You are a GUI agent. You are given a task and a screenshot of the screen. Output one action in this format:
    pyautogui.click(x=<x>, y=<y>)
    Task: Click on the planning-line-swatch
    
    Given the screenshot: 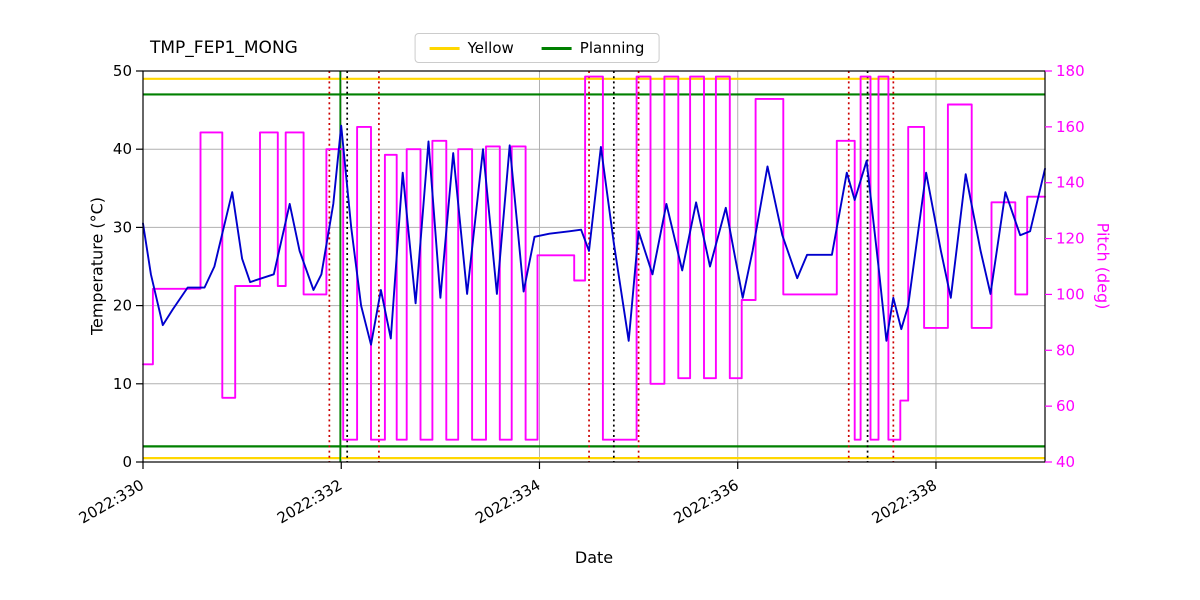 What is the action you would take?
    pyautogui.click(x=556, y=48)
    